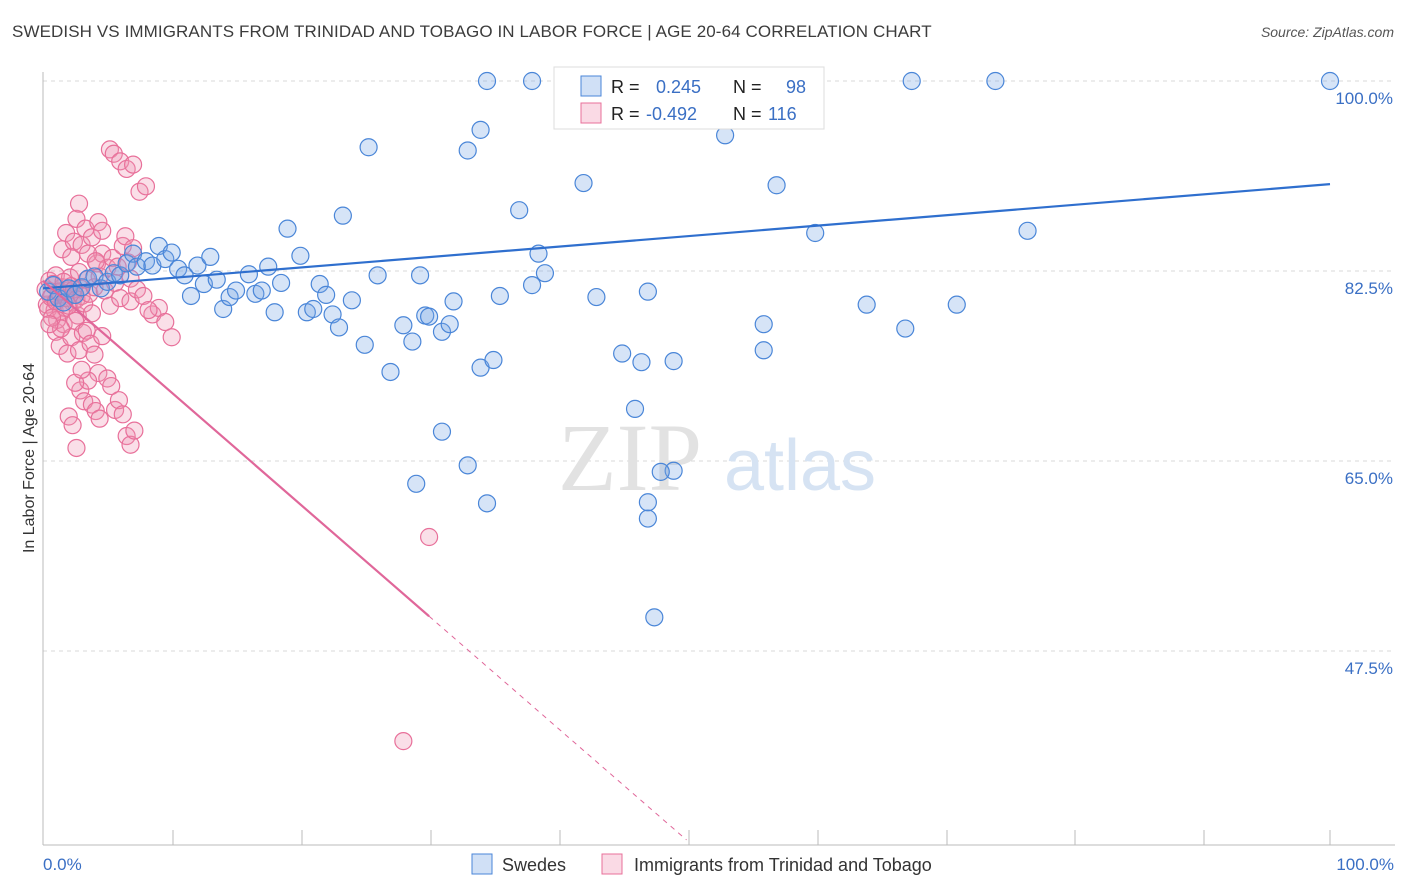 This screenshot has height=892, width=1406. Describe the element at coordinates (1369, 288) in the screenshot. I see `y-tick-label-1: 82.5%` at that location.